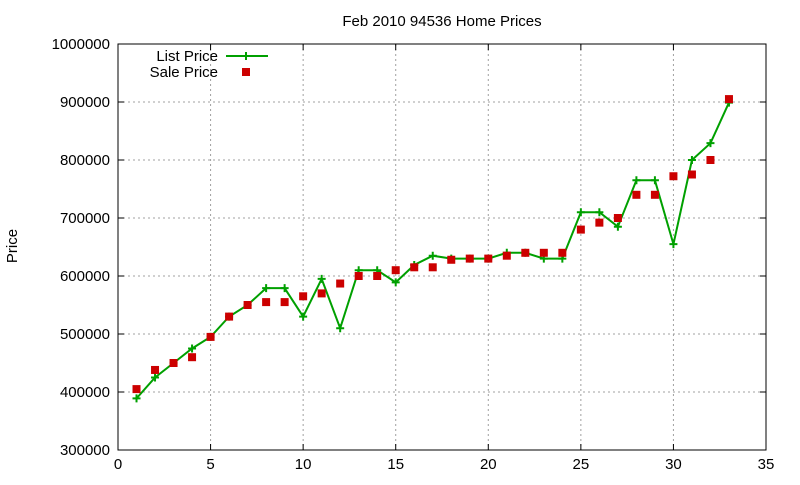 The width and height of the screenshot is (800, 485). I want to click on y-tick-label: 700000, so click(85, 218).